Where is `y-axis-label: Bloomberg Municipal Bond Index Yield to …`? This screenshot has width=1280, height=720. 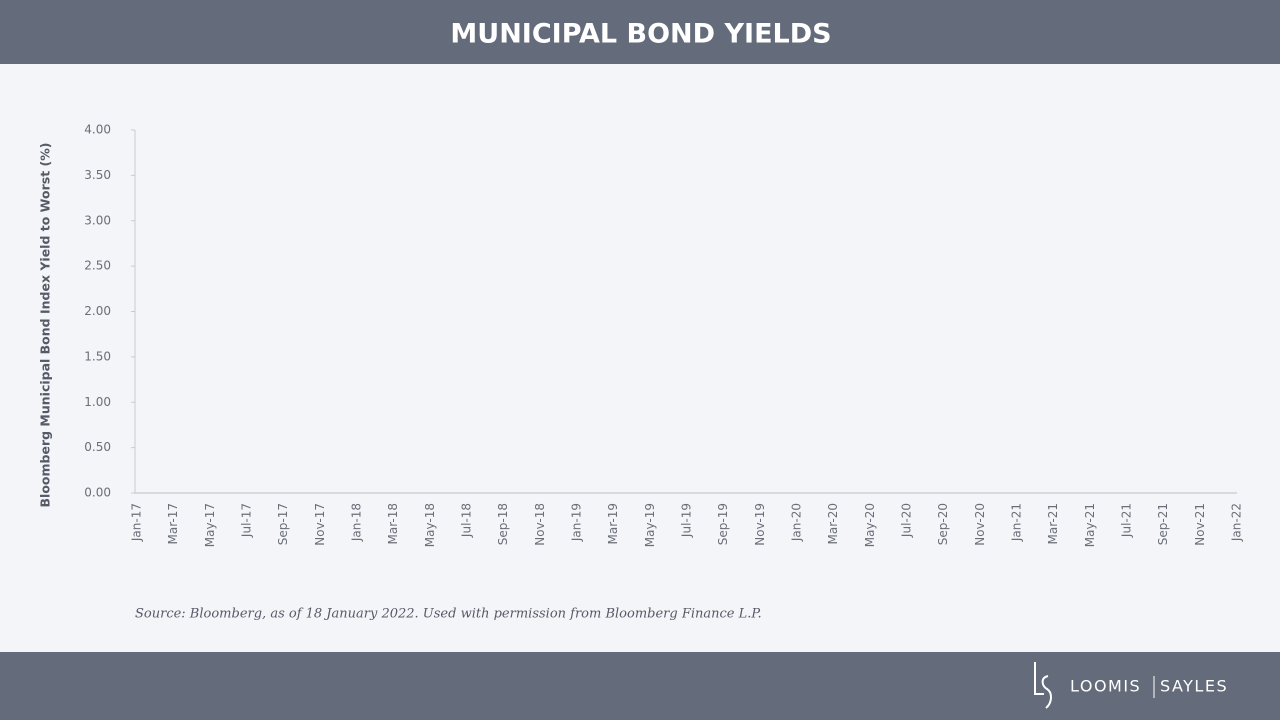 y-axis-label: Bloomberg Municipal Bond Index Yield to … is located at coordinates (45, 325).